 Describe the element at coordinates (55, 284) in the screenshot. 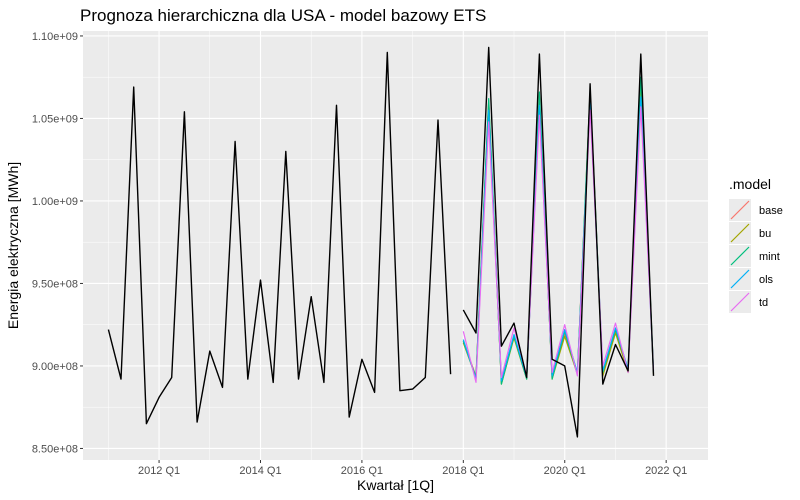

I see `y-tick-label: 9.50e+08` at that location.